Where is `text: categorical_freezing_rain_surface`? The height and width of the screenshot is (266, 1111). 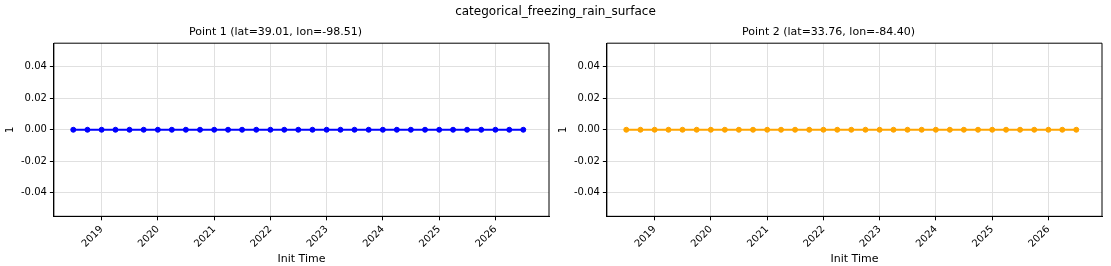
text: categorical_freezing_rain_surface is located at coordinates (555, 11).